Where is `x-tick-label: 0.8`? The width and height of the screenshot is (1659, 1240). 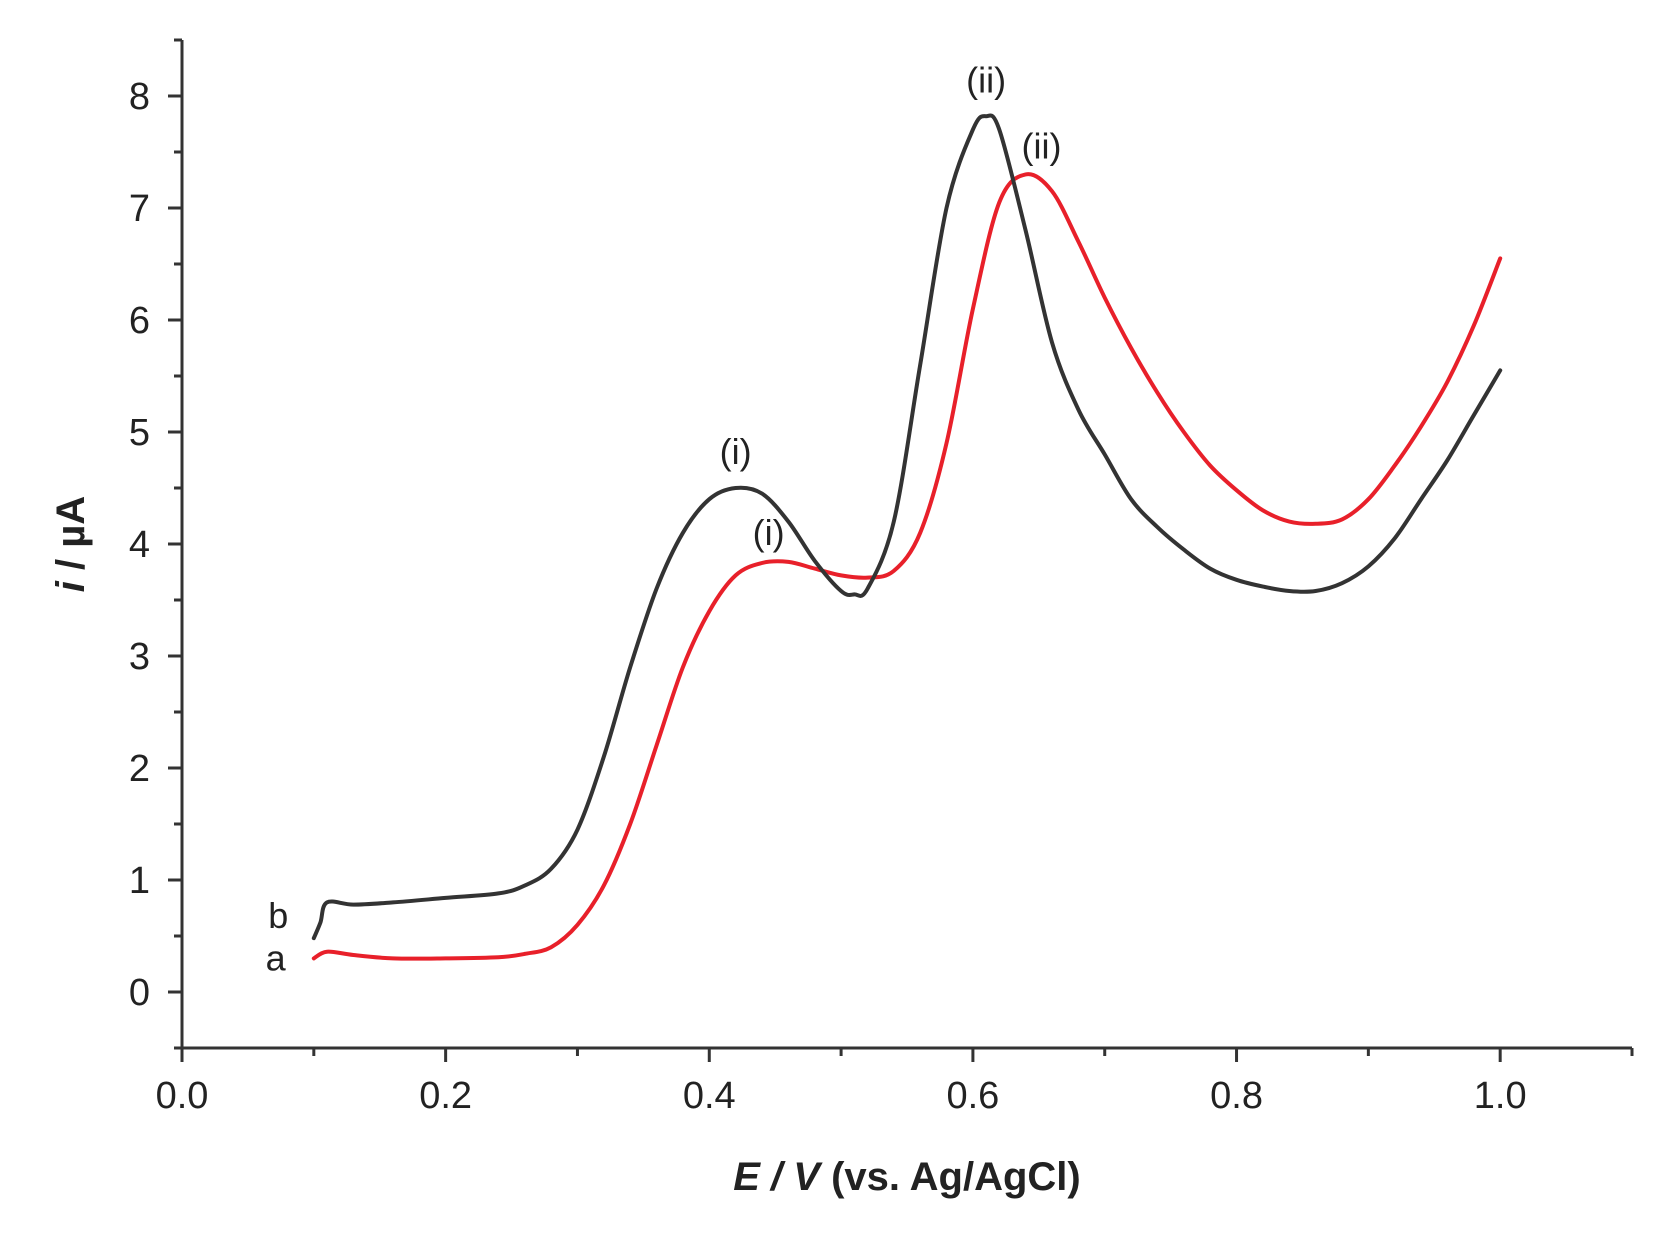 x-tick-label: 0.8 is located at coordinates (1236, 1096).